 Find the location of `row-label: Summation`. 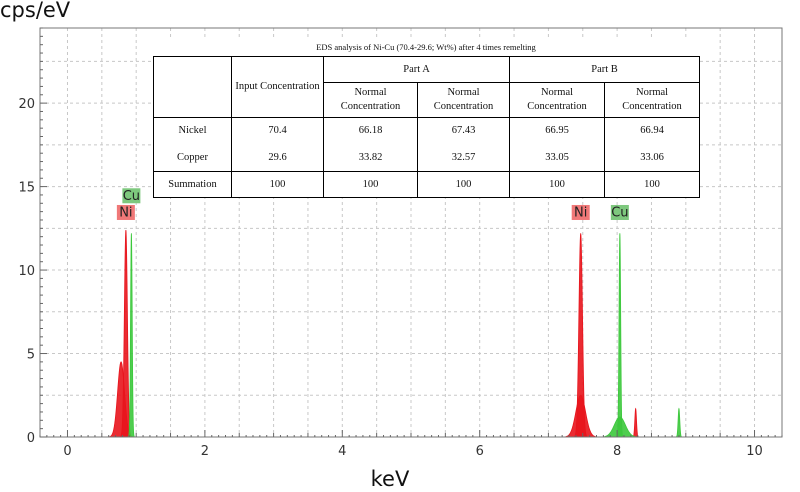

row-label: Summation is located at coordinates (192, 184).